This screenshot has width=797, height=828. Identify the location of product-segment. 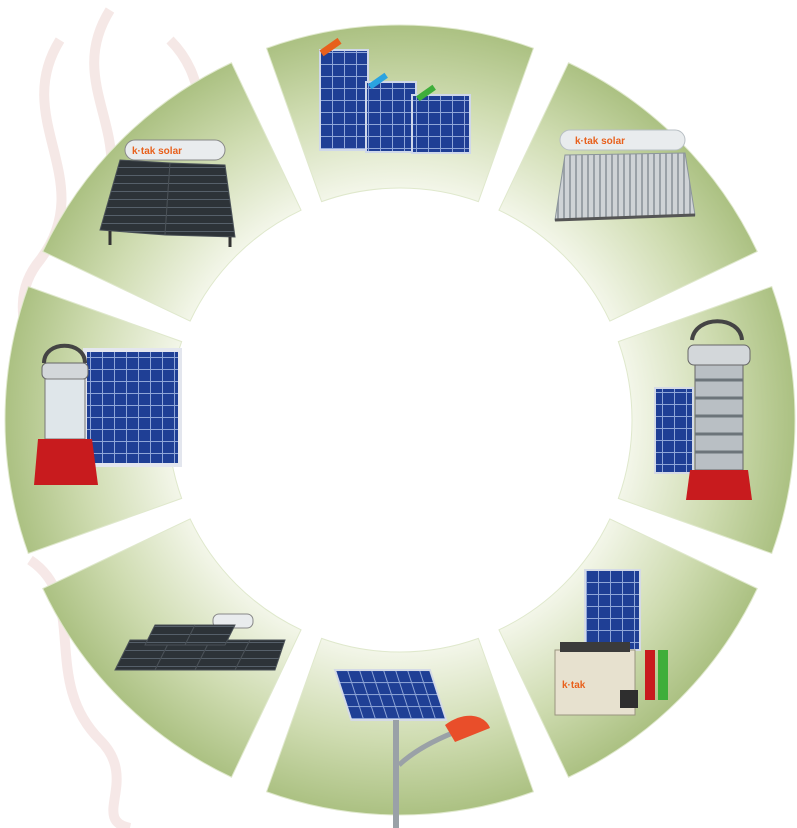
(400, 726).